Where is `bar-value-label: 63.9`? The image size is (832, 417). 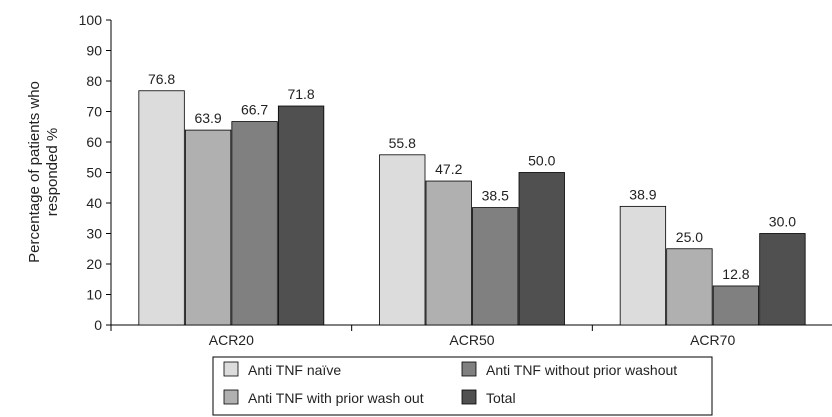
bar-value-label: 63.9 is located at coordinates (207, 118).